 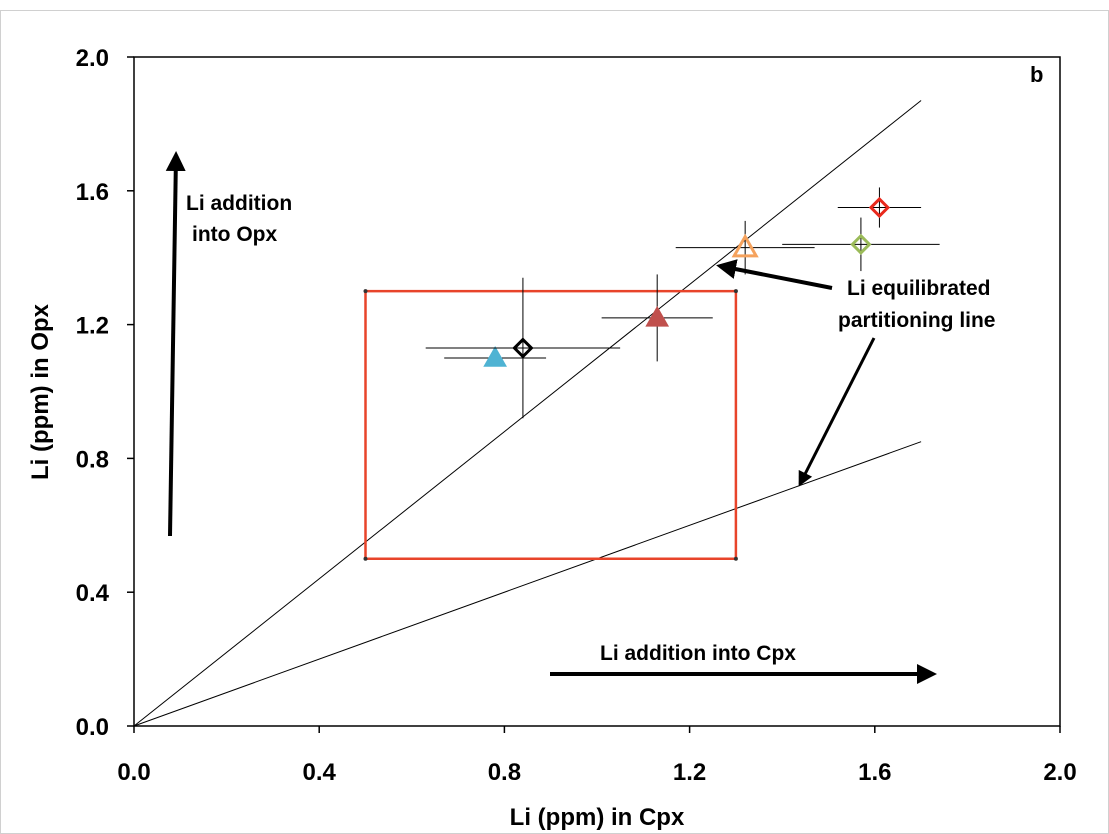 I want to click on x-tick-label: 1.6, so click(x=874, y=772).